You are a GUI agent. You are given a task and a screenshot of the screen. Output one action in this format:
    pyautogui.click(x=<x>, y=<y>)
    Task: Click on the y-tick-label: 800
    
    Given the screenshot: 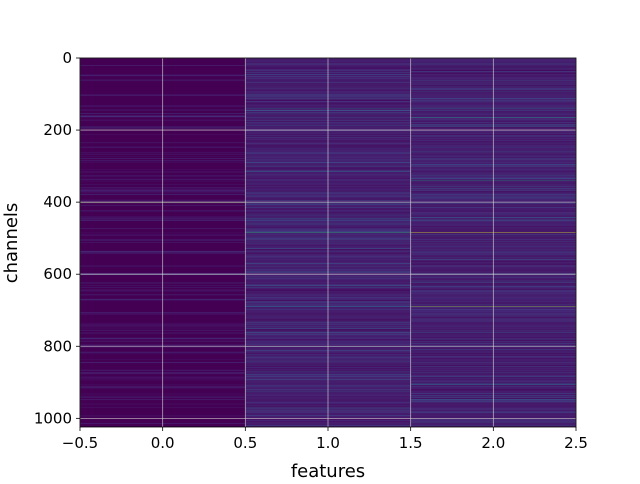 What is the action you would take?
    pyautogui.click(x=57, y=346)
    